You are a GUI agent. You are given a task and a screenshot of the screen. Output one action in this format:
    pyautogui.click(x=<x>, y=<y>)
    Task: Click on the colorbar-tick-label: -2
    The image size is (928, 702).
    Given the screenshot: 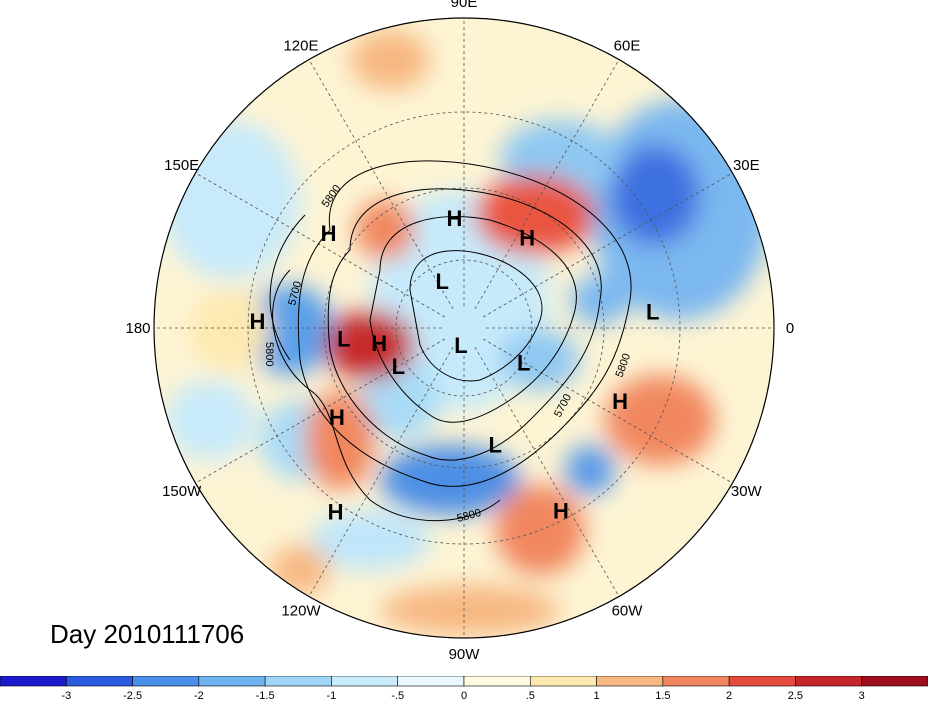 What is the action you would take?
    pyautogui.click(x=199, y=696)
    